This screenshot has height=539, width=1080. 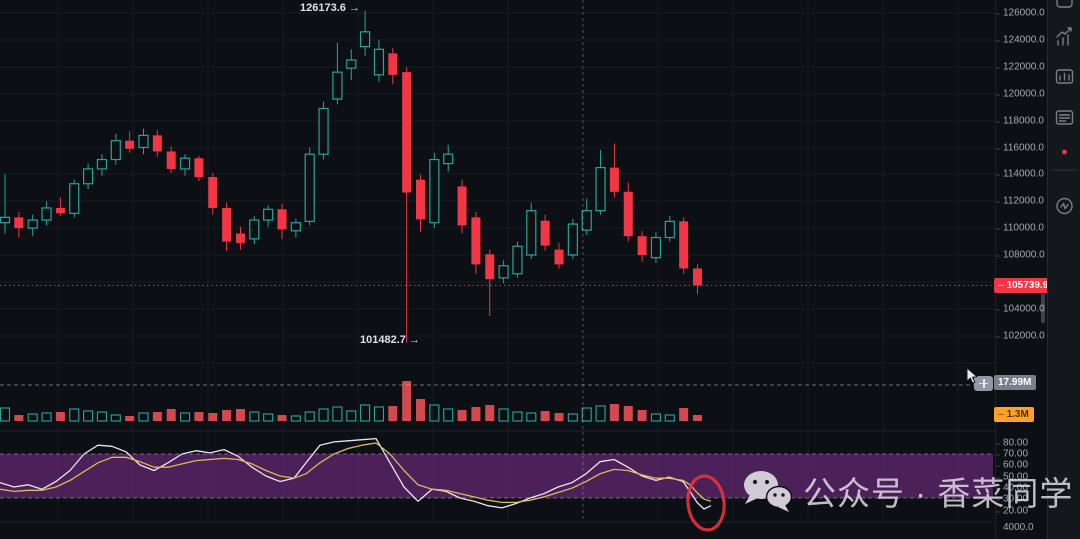 I want to click on panel-icon, so click(x=1064, y=4).